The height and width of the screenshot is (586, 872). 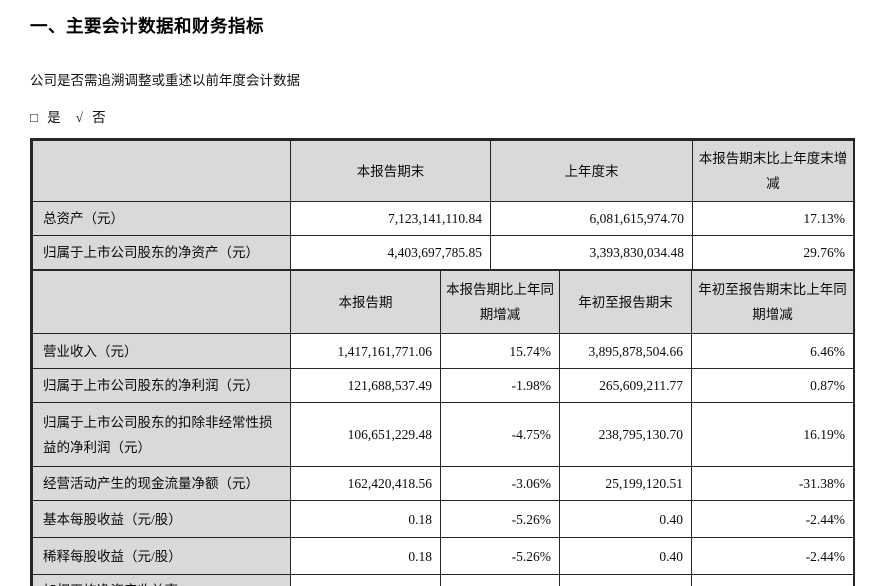 What do you see at coordinates (161, 519) in the screenshot?
I see `row-label: 基本每股收益（元/股）` at bounding box center [161, 519].